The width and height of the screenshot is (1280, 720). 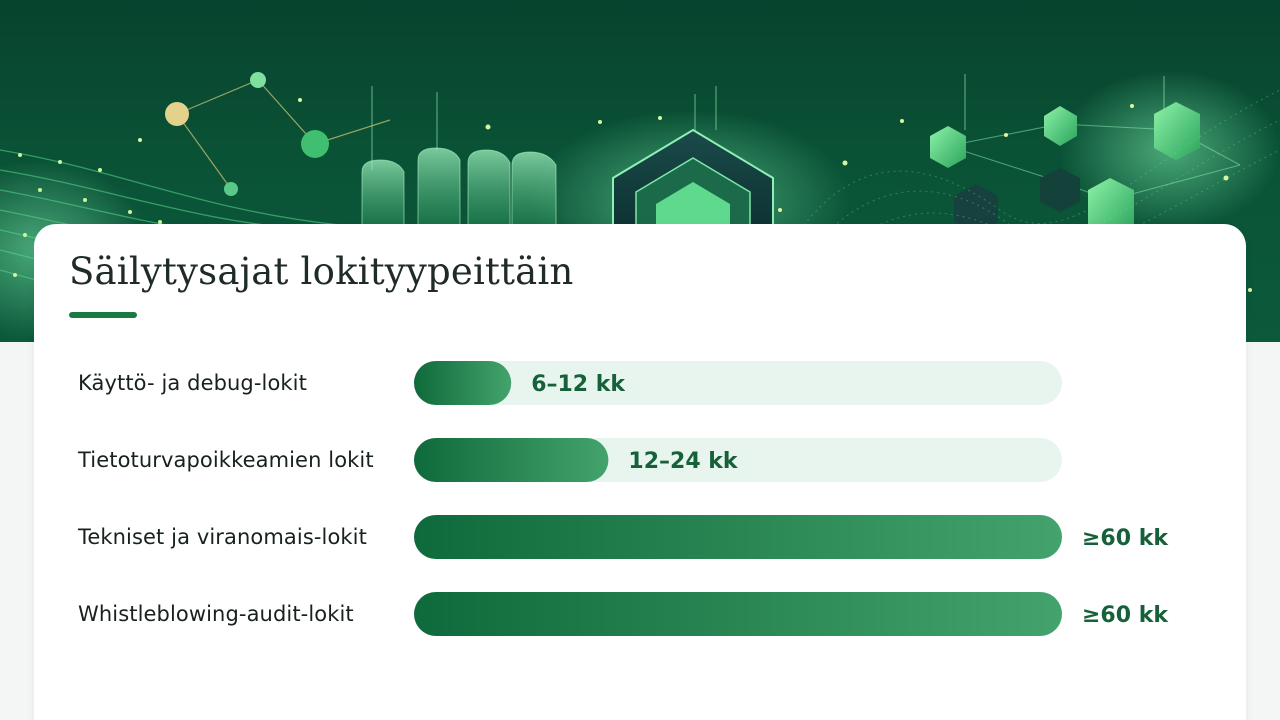 What do you see at coordinates (578, 384) in the screenshot?
I see `value-label: 6–12 kk` at bounding box center [578, 384].